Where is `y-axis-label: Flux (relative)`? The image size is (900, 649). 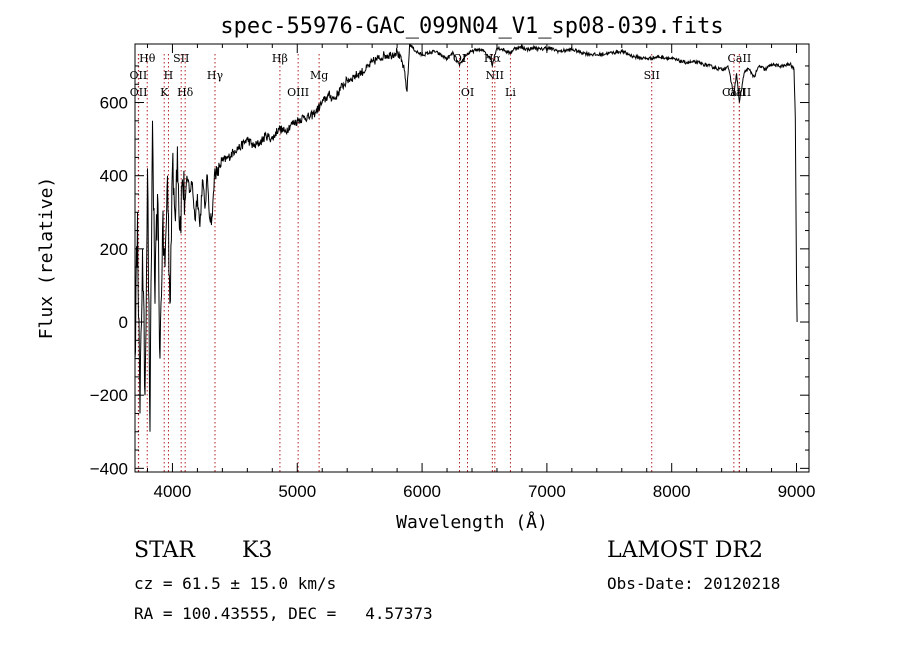
y-axis-label: Flux (relative) is located at coordinates (46, 258).